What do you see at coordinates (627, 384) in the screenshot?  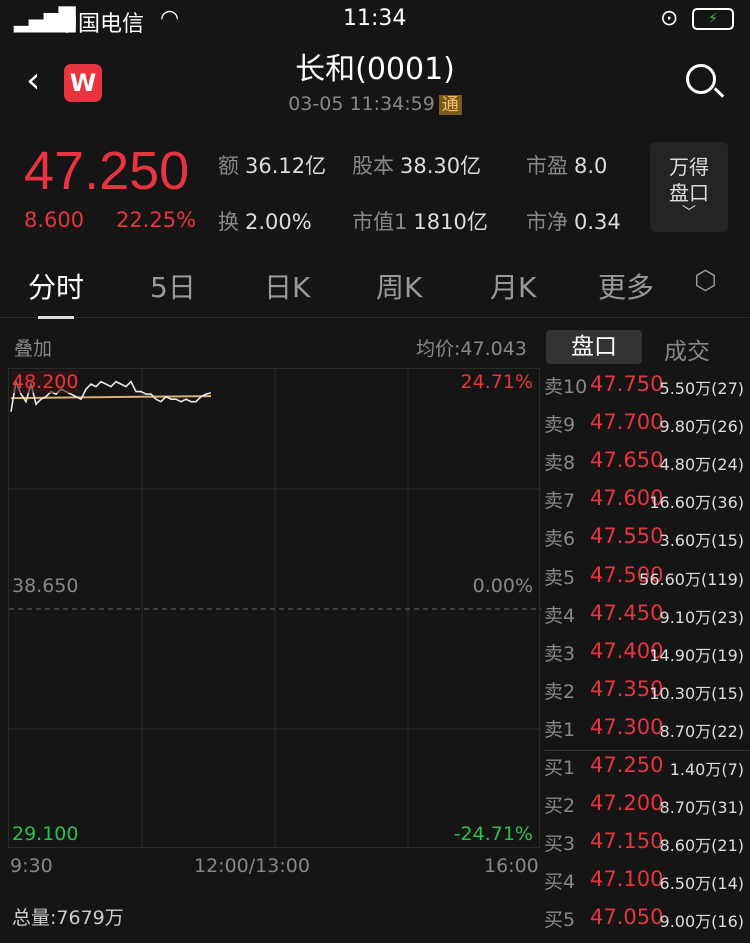 I see `level-price: 47.750` at bounding box center [627, 384].